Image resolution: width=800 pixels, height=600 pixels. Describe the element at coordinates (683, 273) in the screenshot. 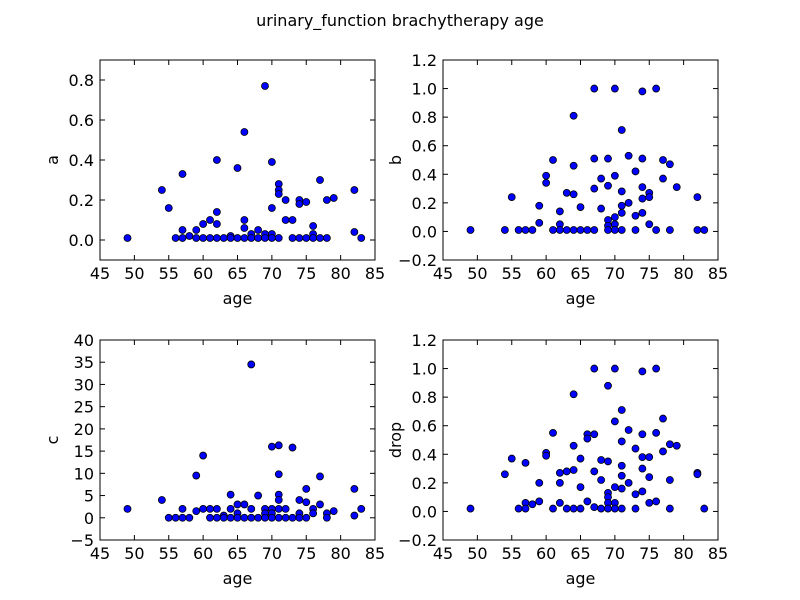

I see `x-tick-label: 80` at that location.